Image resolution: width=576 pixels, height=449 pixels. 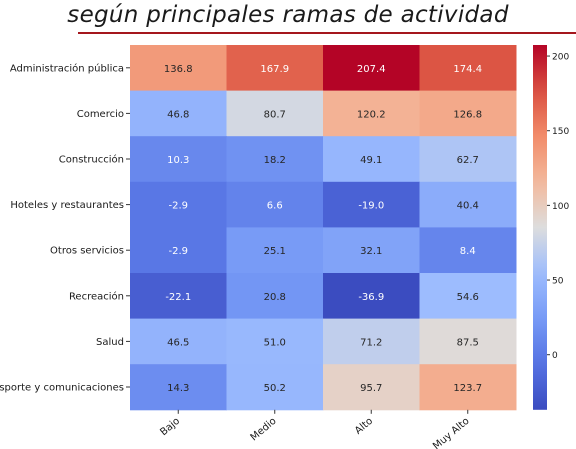 I want to click on cell-label: 8.4, so click(x=468, y=251).